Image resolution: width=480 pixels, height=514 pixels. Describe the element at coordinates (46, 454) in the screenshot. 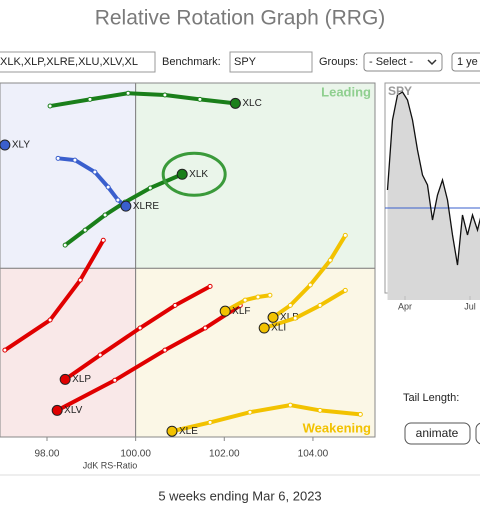

I see `x-tick-label: 98.00` at that location.